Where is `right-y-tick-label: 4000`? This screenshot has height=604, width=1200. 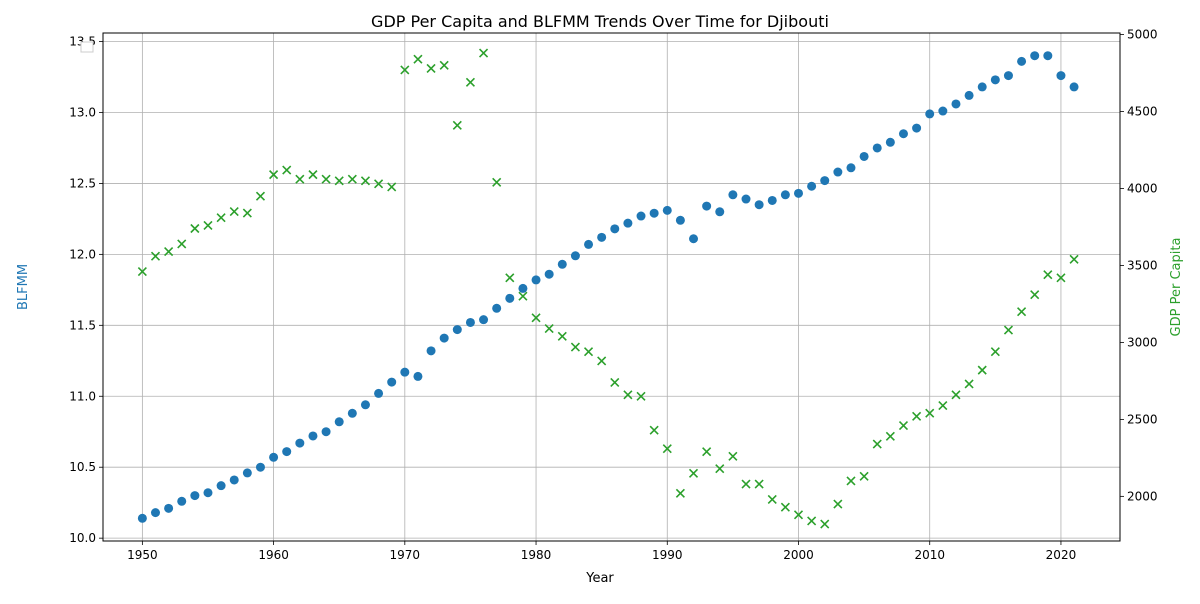
right-y-tick-label: 4000 is located at coordinates (1142, 188).